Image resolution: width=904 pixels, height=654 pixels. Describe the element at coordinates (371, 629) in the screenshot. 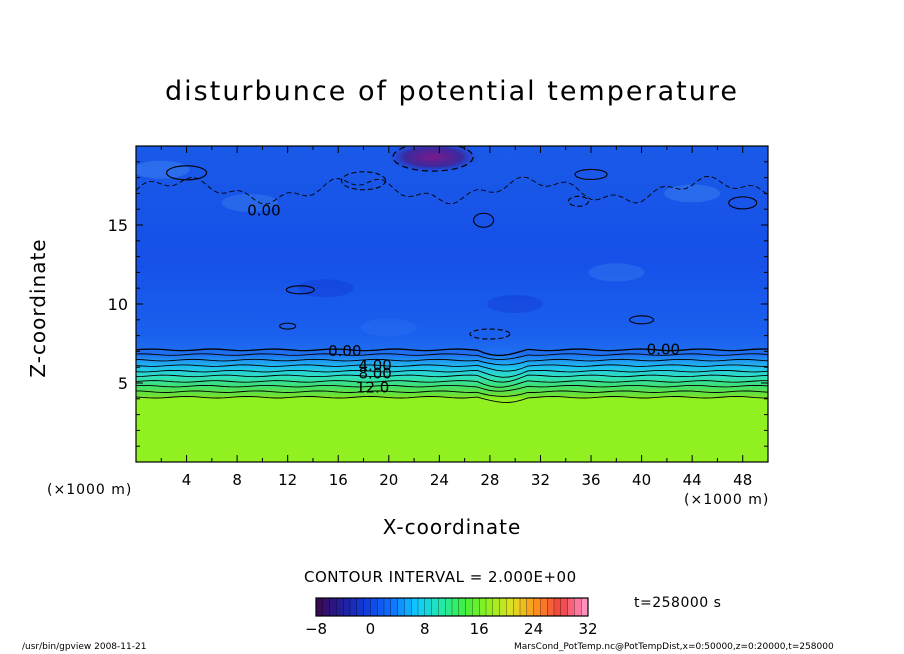

I see `colorbar-tick-label-0: 0` at that location.